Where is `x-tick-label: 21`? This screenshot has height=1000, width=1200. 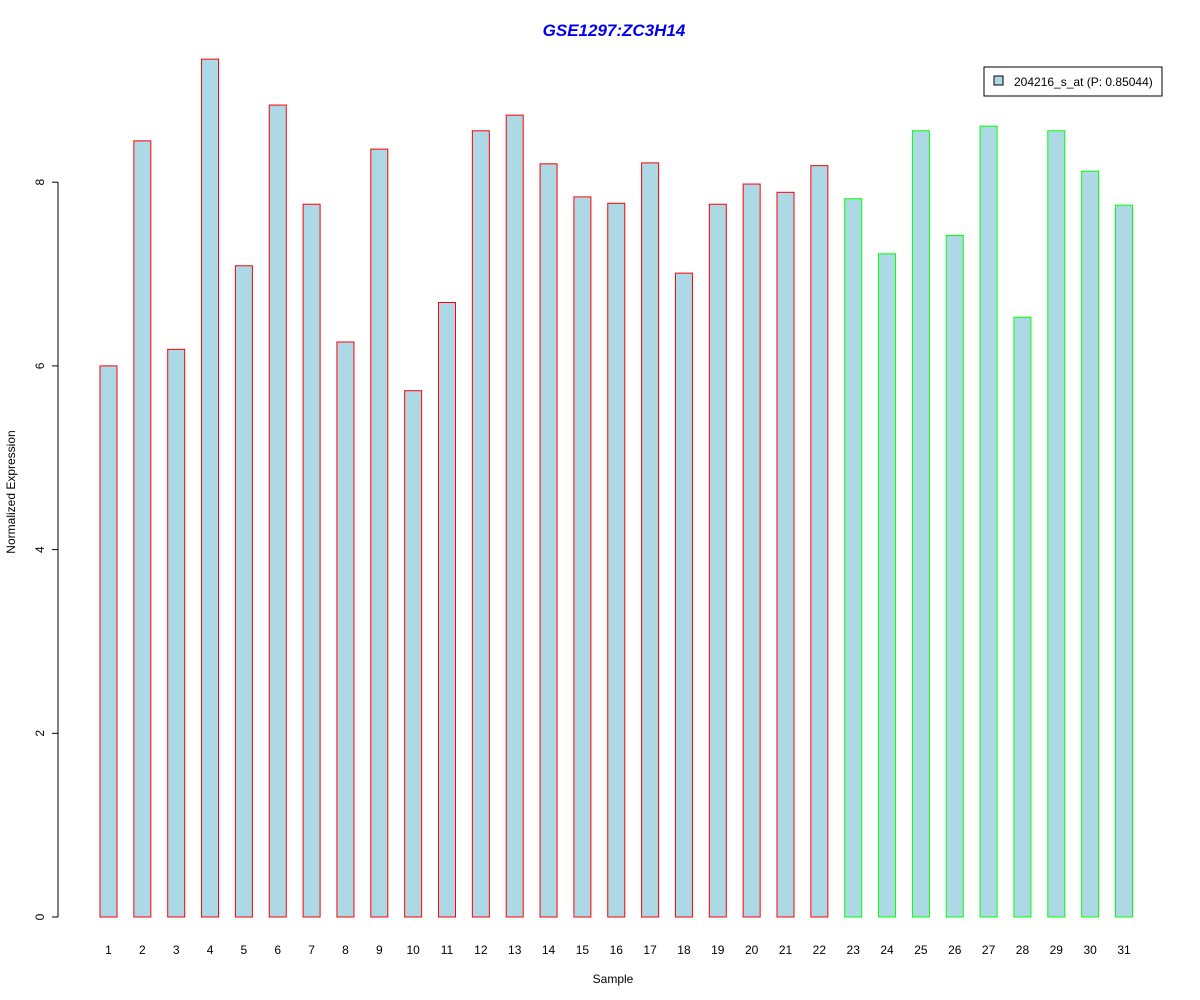
x-tick-label: 21 is located at coordinates (786, 950).